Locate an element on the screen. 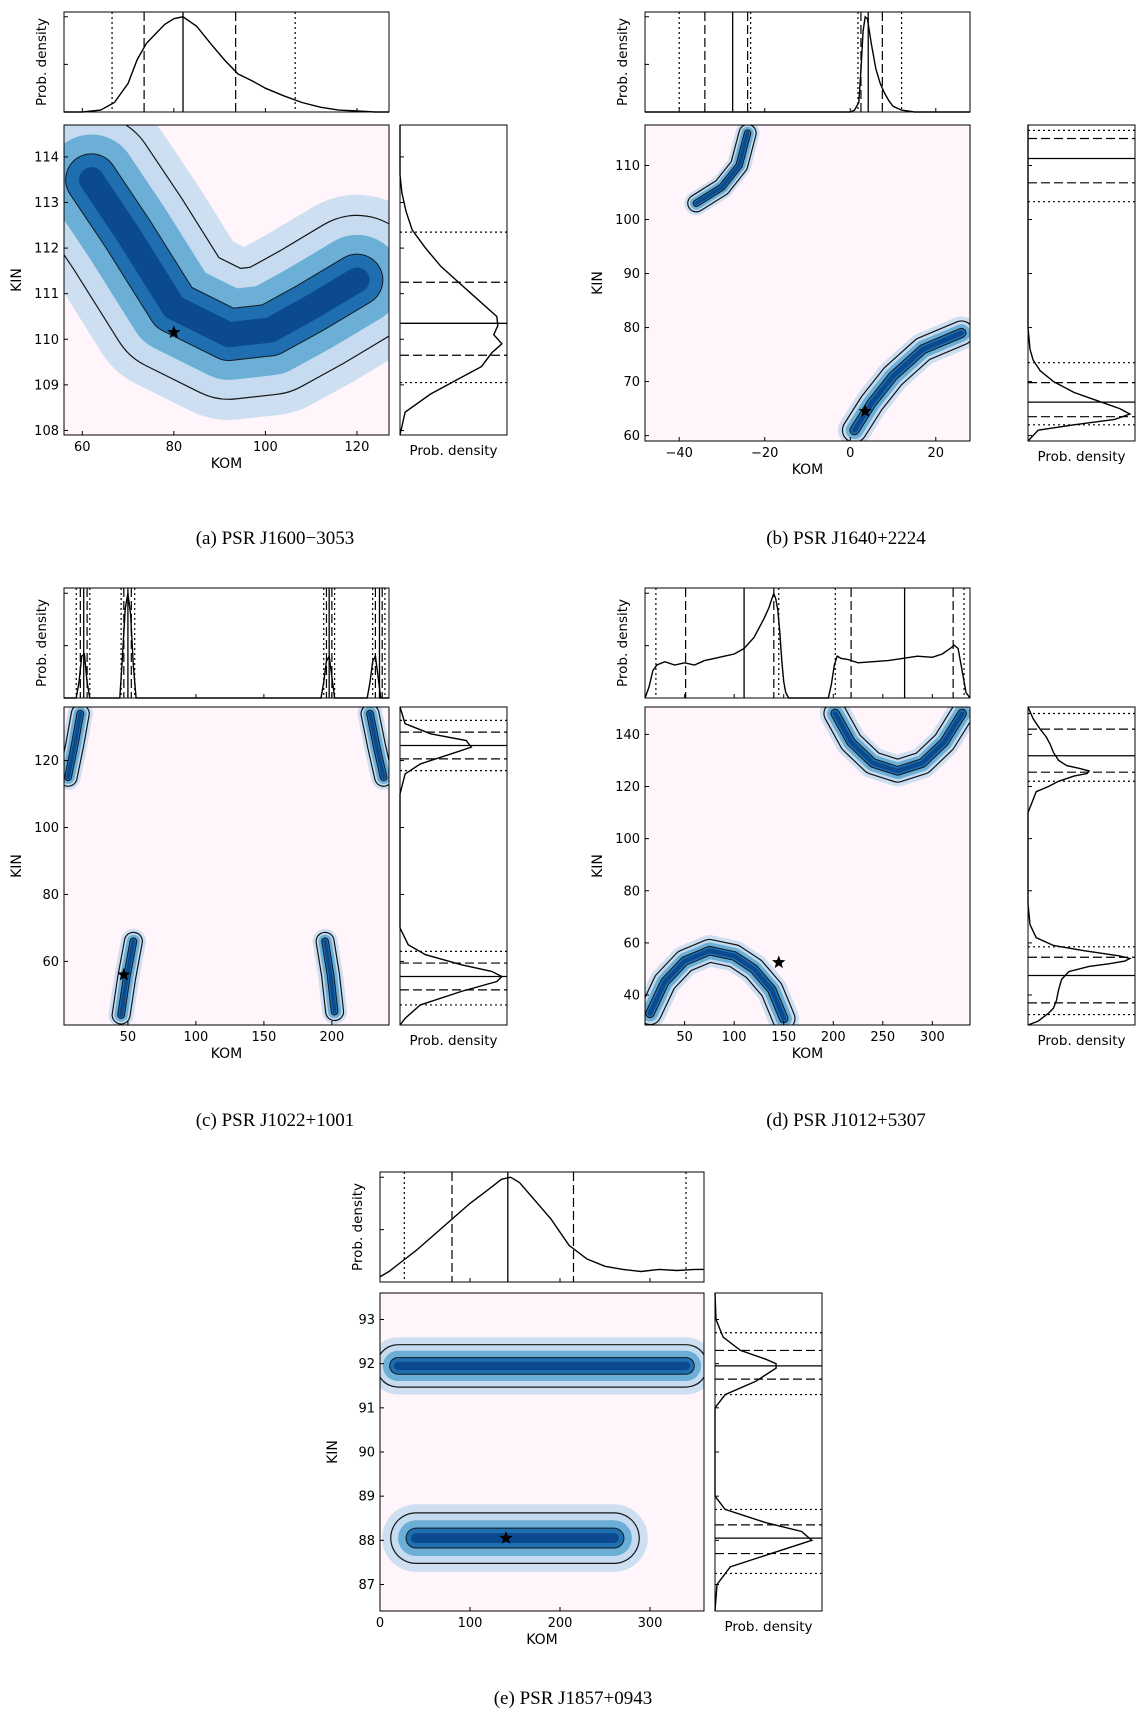 Image resolution: width=1147 pixels, height=1722 pixels. caption-b: (b) PSR J1640+2224 is located at coordinates (846, 538).